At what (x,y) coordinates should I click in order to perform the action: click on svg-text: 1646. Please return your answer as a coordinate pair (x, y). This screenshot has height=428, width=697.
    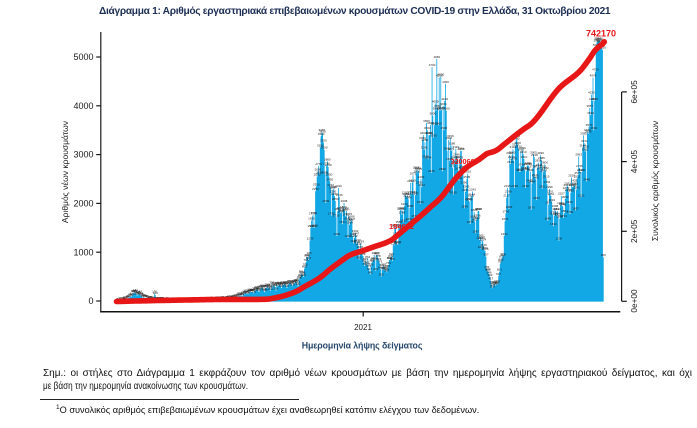
    Looking at the image, I should click on (547, 219).